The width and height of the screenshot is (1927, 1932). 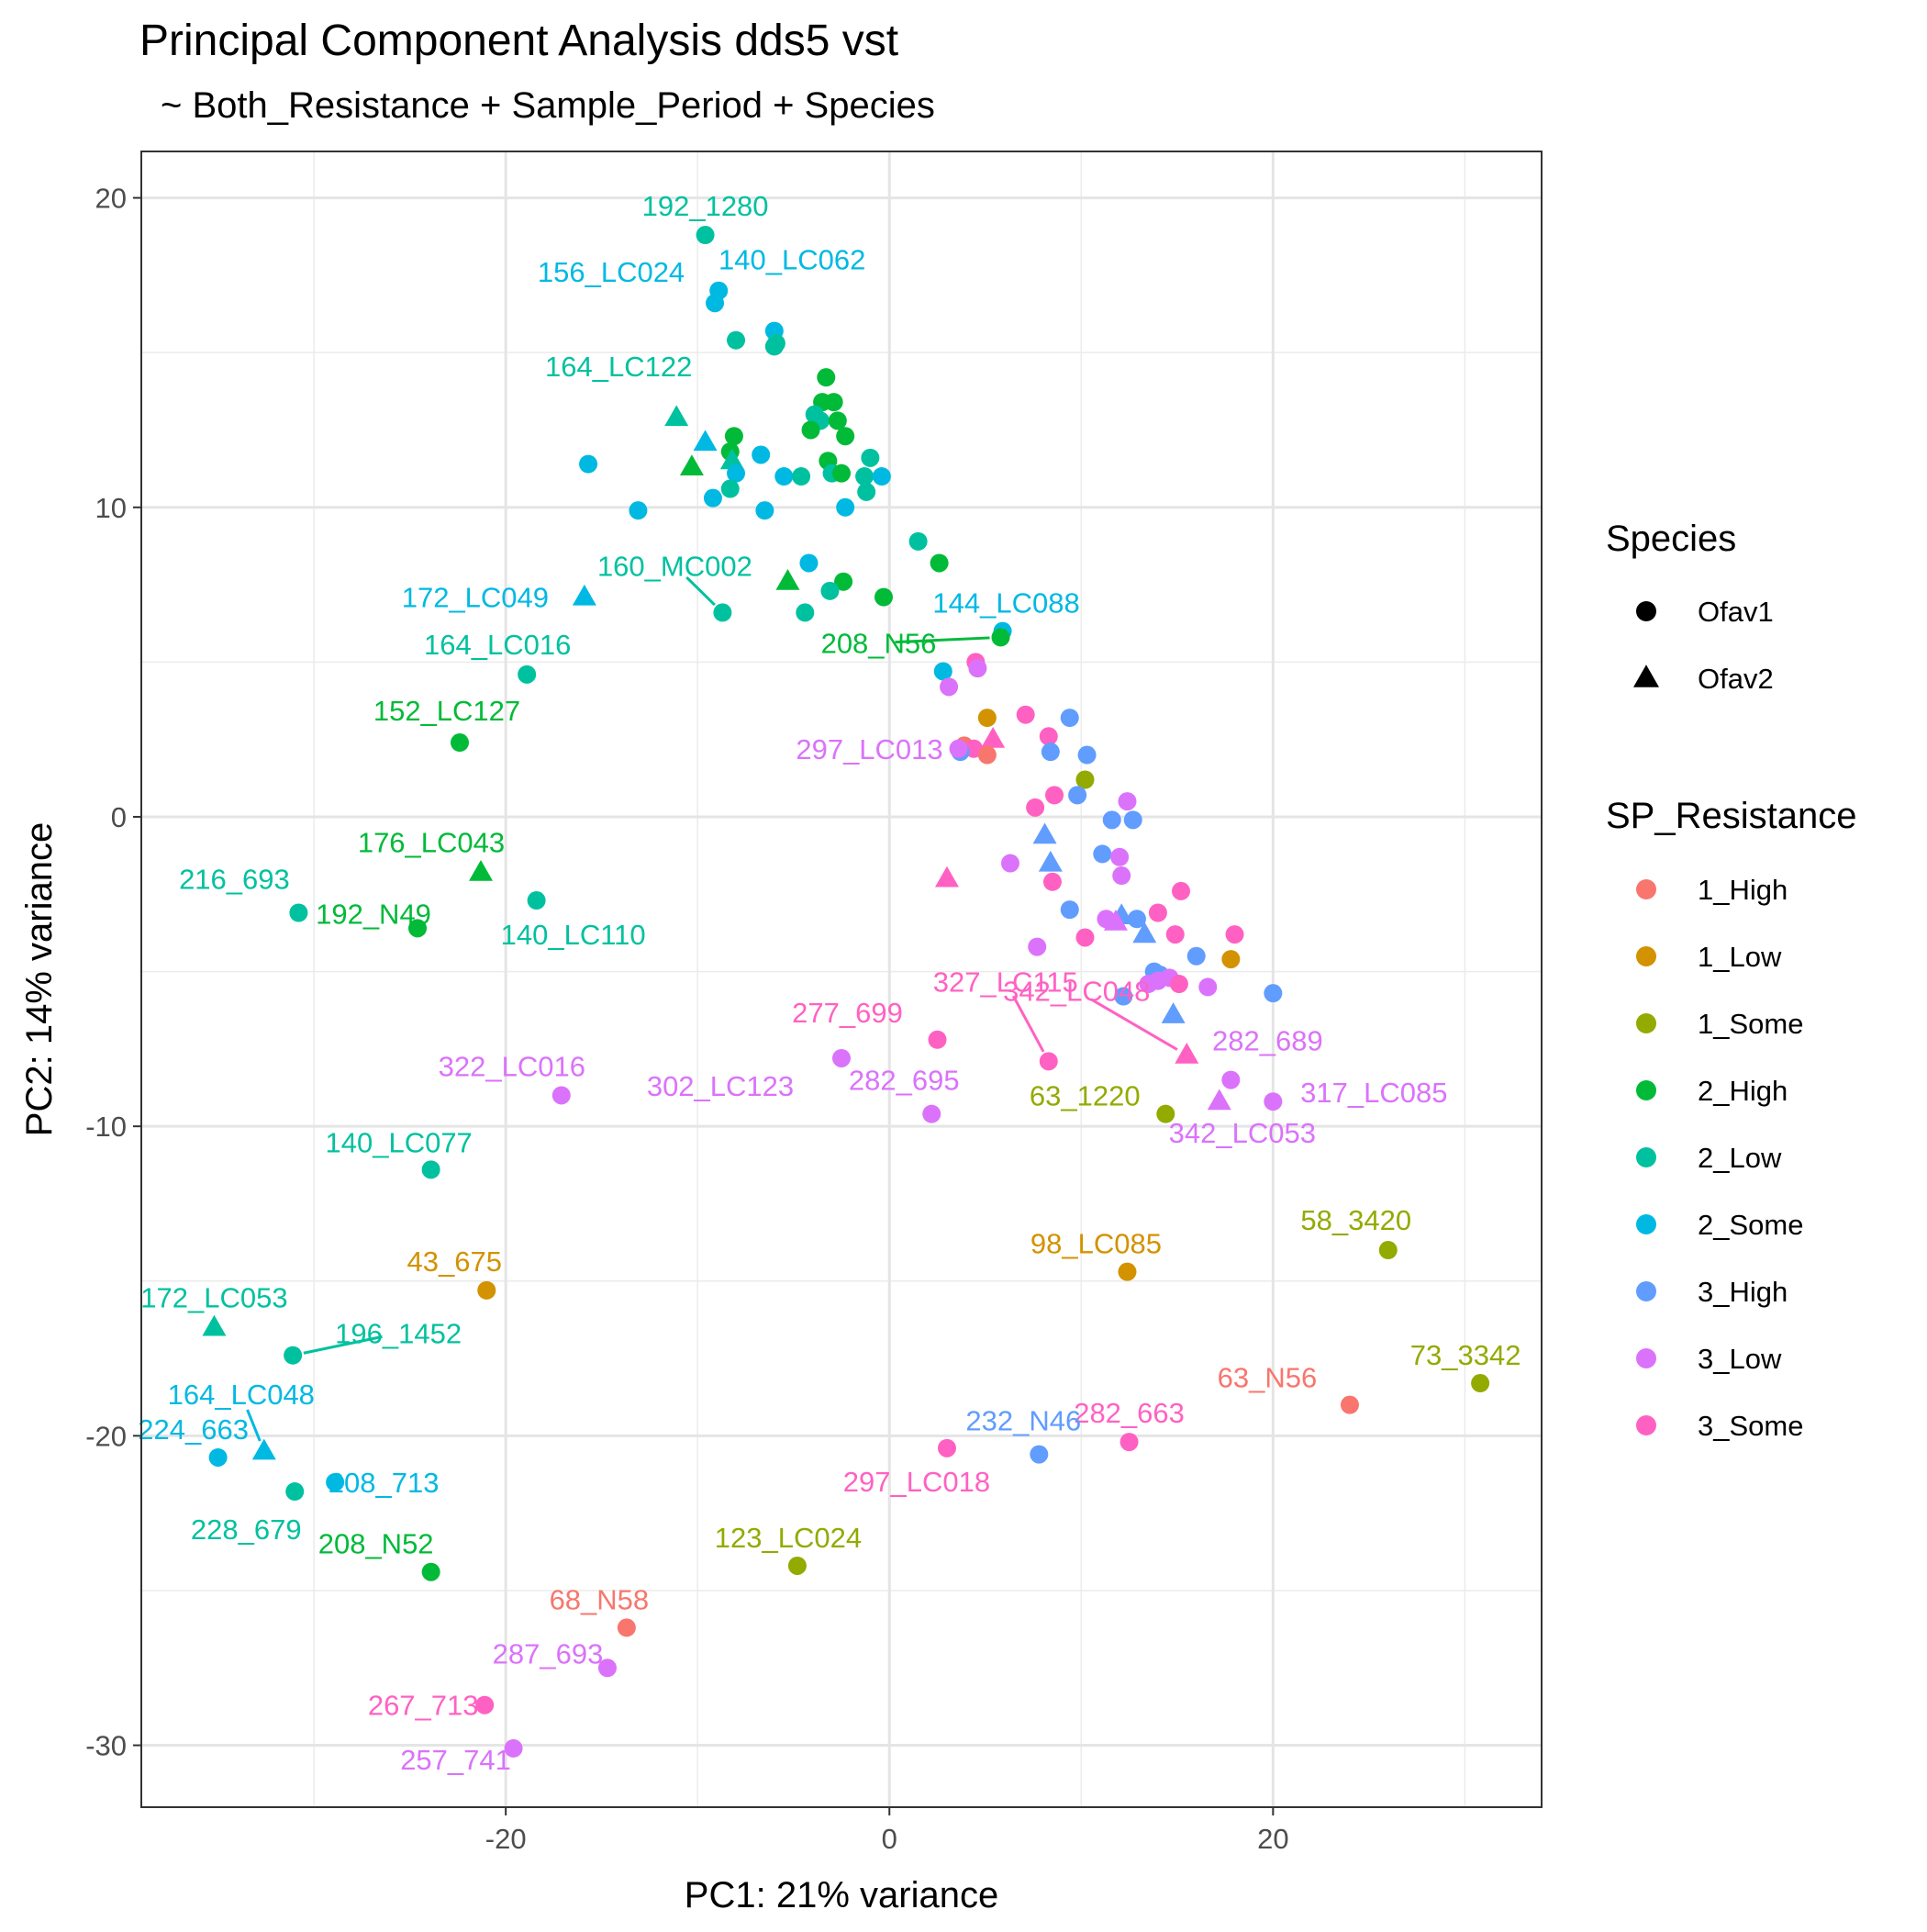 What do you see at coordinates (1743, 1091) in the screenshot?
I see `resistance-legend-label: 2_High` at bounding box center [1743, 1091].